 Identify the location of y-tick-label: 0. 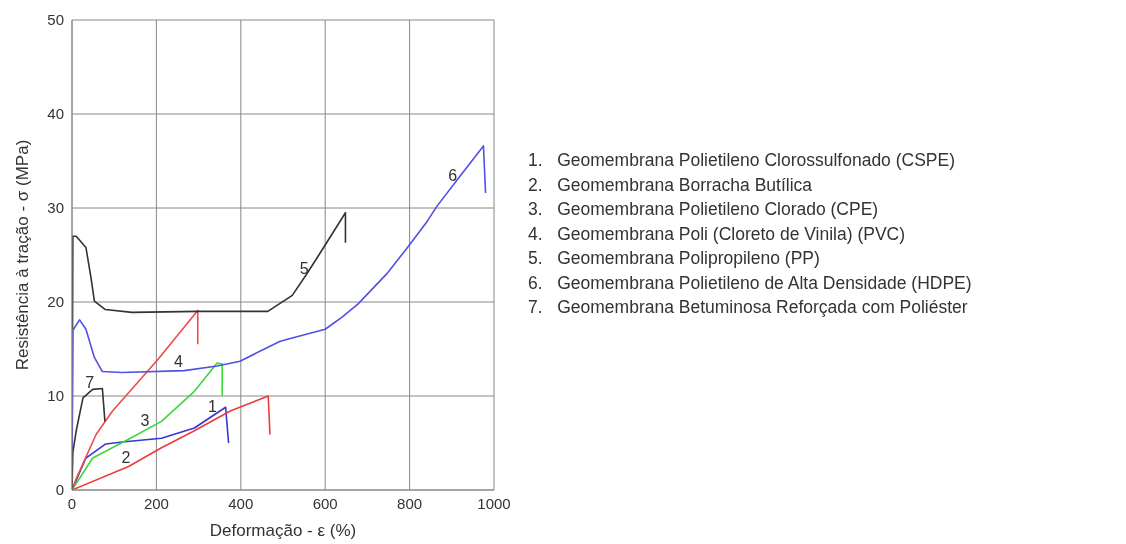
(59, 490).